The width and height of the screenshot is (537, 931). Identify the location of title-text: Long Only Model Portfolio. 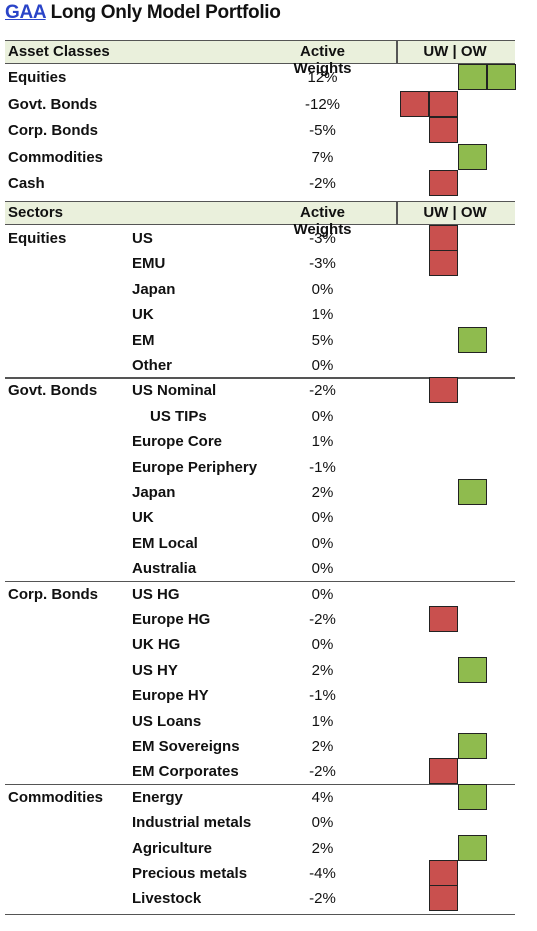
(163, 12).